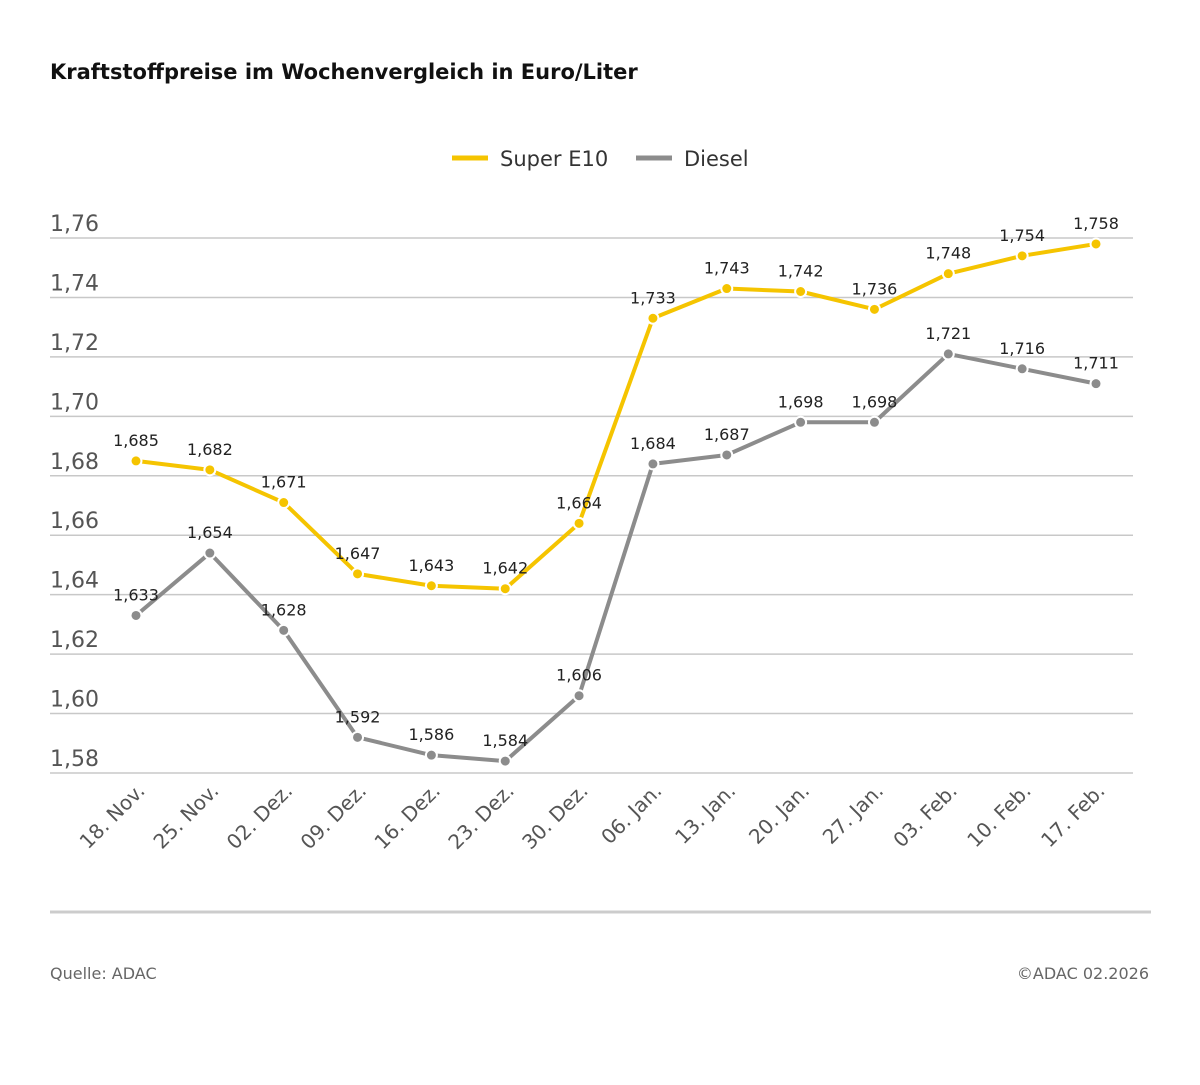  Describe the element at coordinates (333, 816) in the screenshot. I see `x-tick-label: 09. Dez.` at that location.